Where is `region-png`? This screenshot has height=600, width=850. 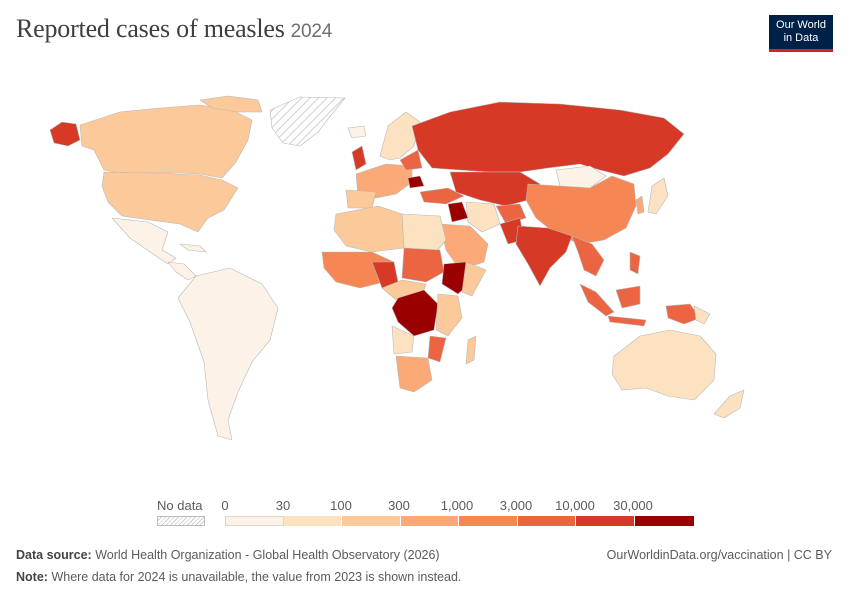 region-png is located at coordinates (702, 315).